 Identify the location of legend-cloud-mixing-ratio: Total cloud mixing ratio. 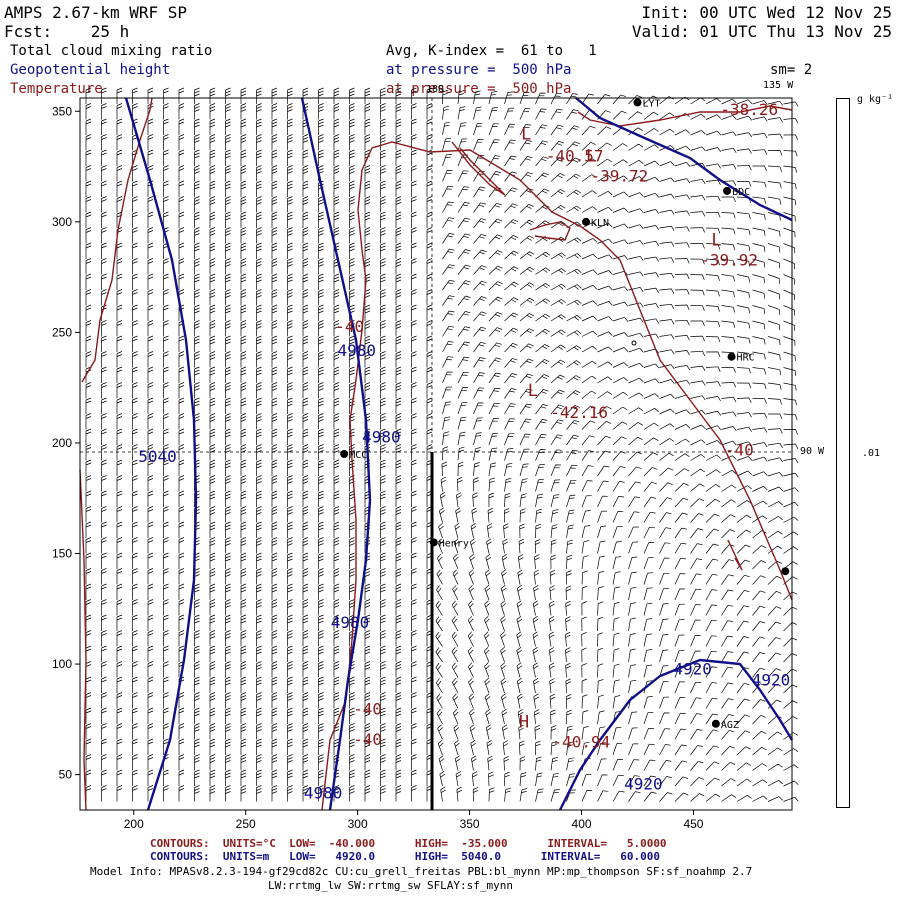
(111, 51).